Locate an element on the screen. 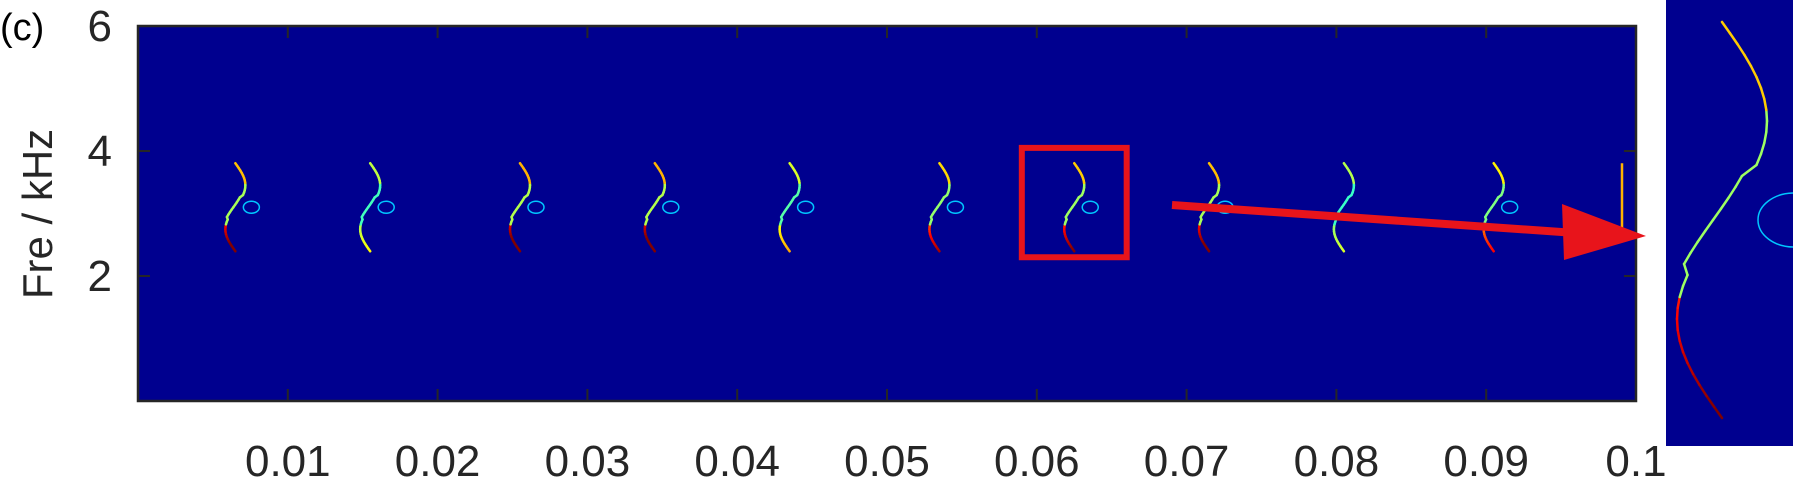 The width and height of the screenshot is (1793, 481). signature-4-loop is located at coordinates (671, 207).